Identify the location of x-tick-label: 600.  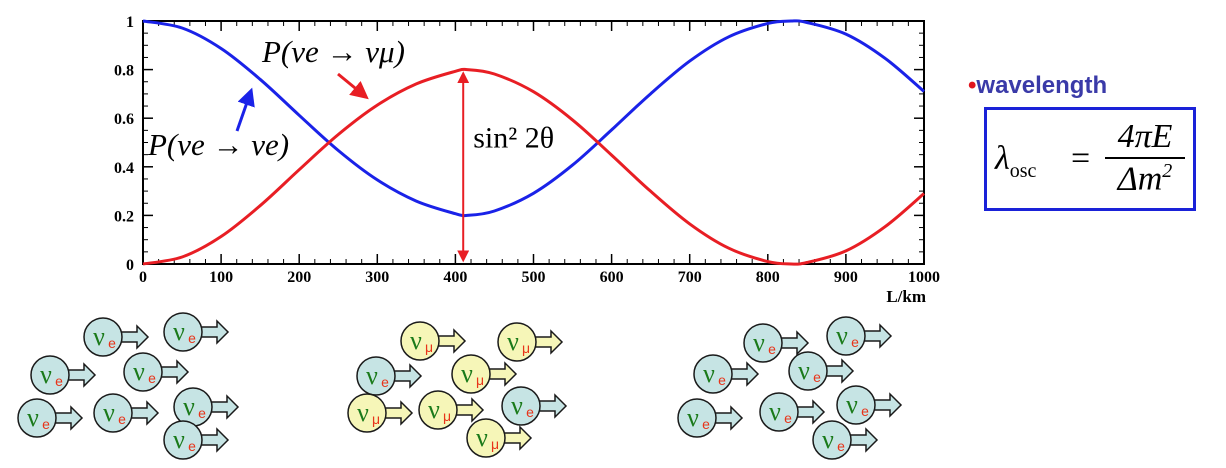
(612, 277).